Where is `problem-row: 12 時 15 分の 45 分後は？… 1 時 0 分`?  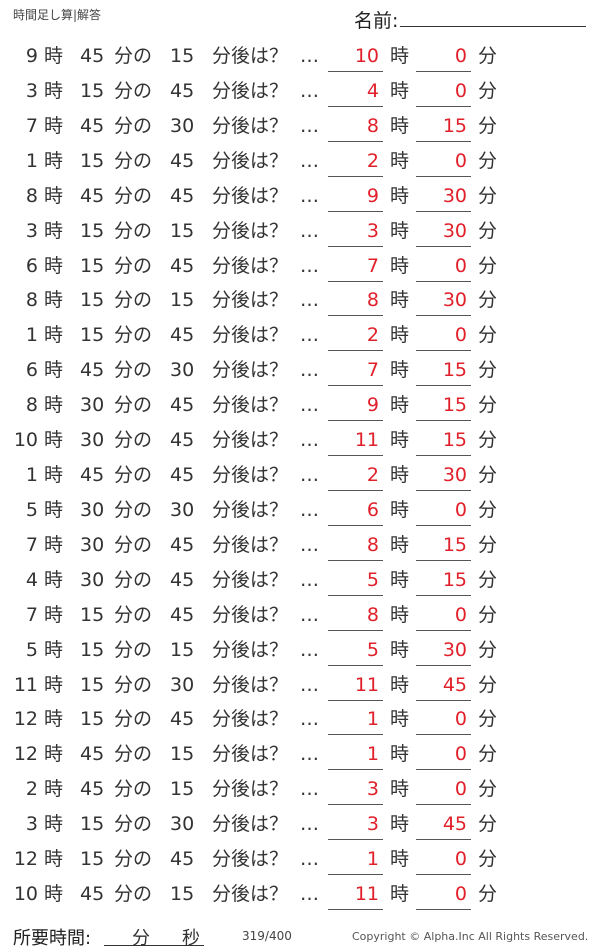
problem-row: 12 時 15 分の 45 分後は？… 1 時 0 分 is located at coordinates (300, 864).